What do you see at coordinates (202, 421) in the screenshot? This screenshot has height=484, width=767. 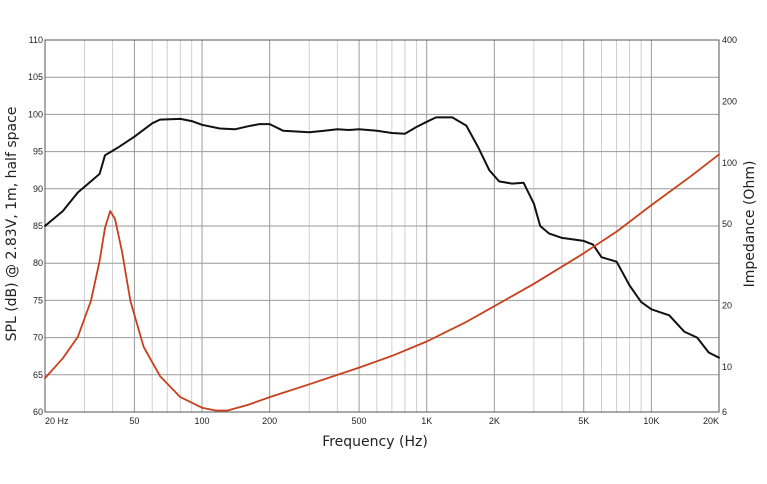 I see `x-tick-label: 100` at bounding box center [202, 421].